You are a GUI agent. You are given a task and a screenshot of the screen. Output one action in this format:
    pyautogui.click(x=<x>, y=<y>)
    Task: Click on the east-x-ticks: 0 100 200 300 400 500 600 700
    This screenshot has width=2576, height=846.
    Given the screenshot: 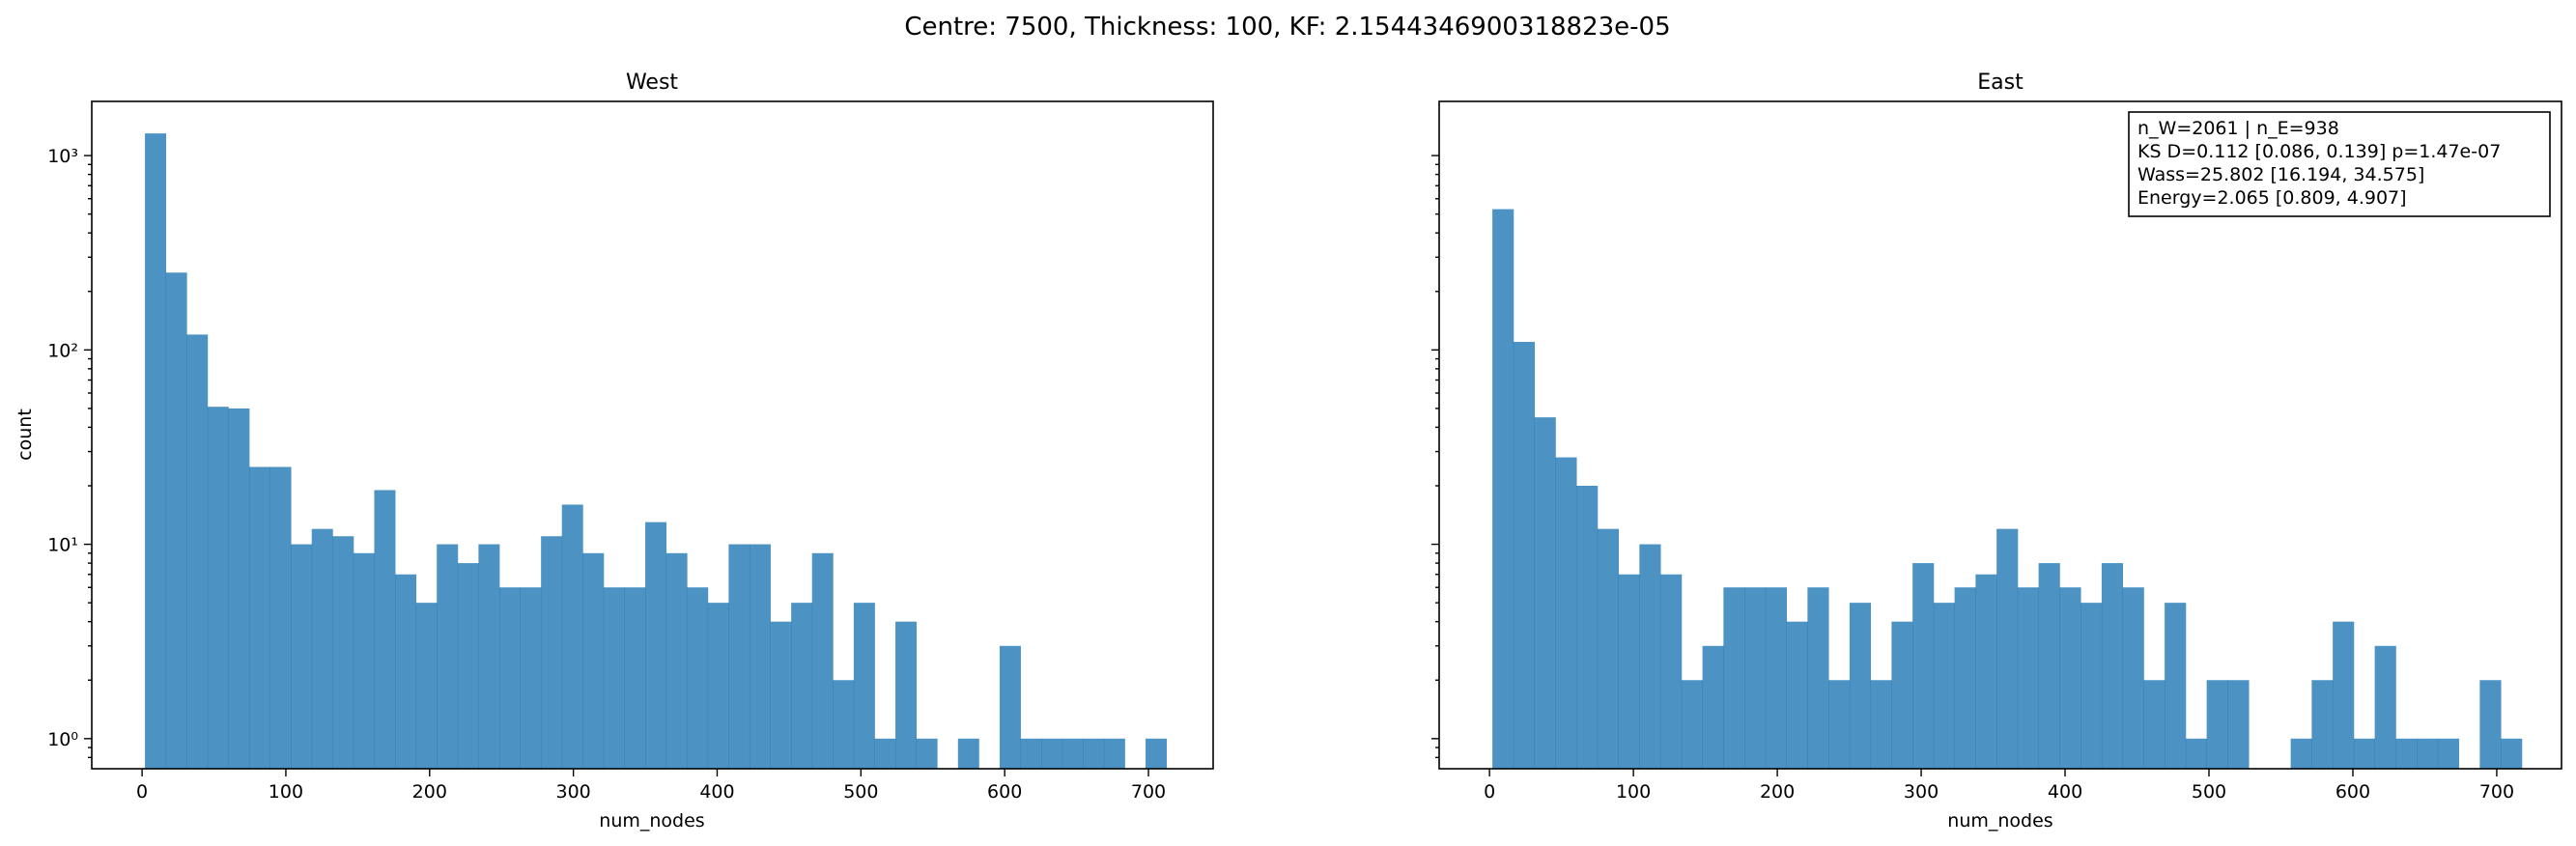 What is the action you would take?
    pyautogui.click(x=1999, y=786)
    